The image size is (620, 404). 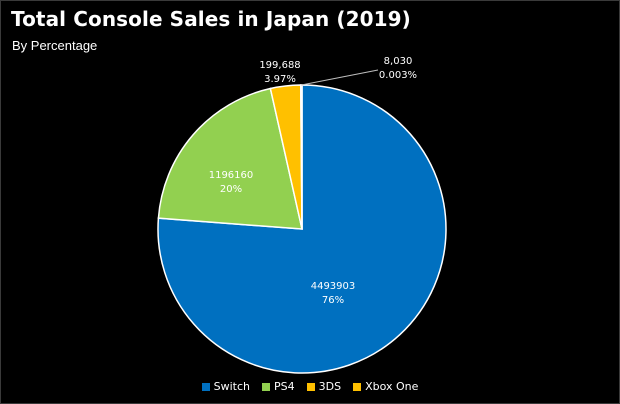 What do you see at coordinates (340, 77) in the screenshot?
I see `leader-line-xbox-one` at bounding box center [340, 77].